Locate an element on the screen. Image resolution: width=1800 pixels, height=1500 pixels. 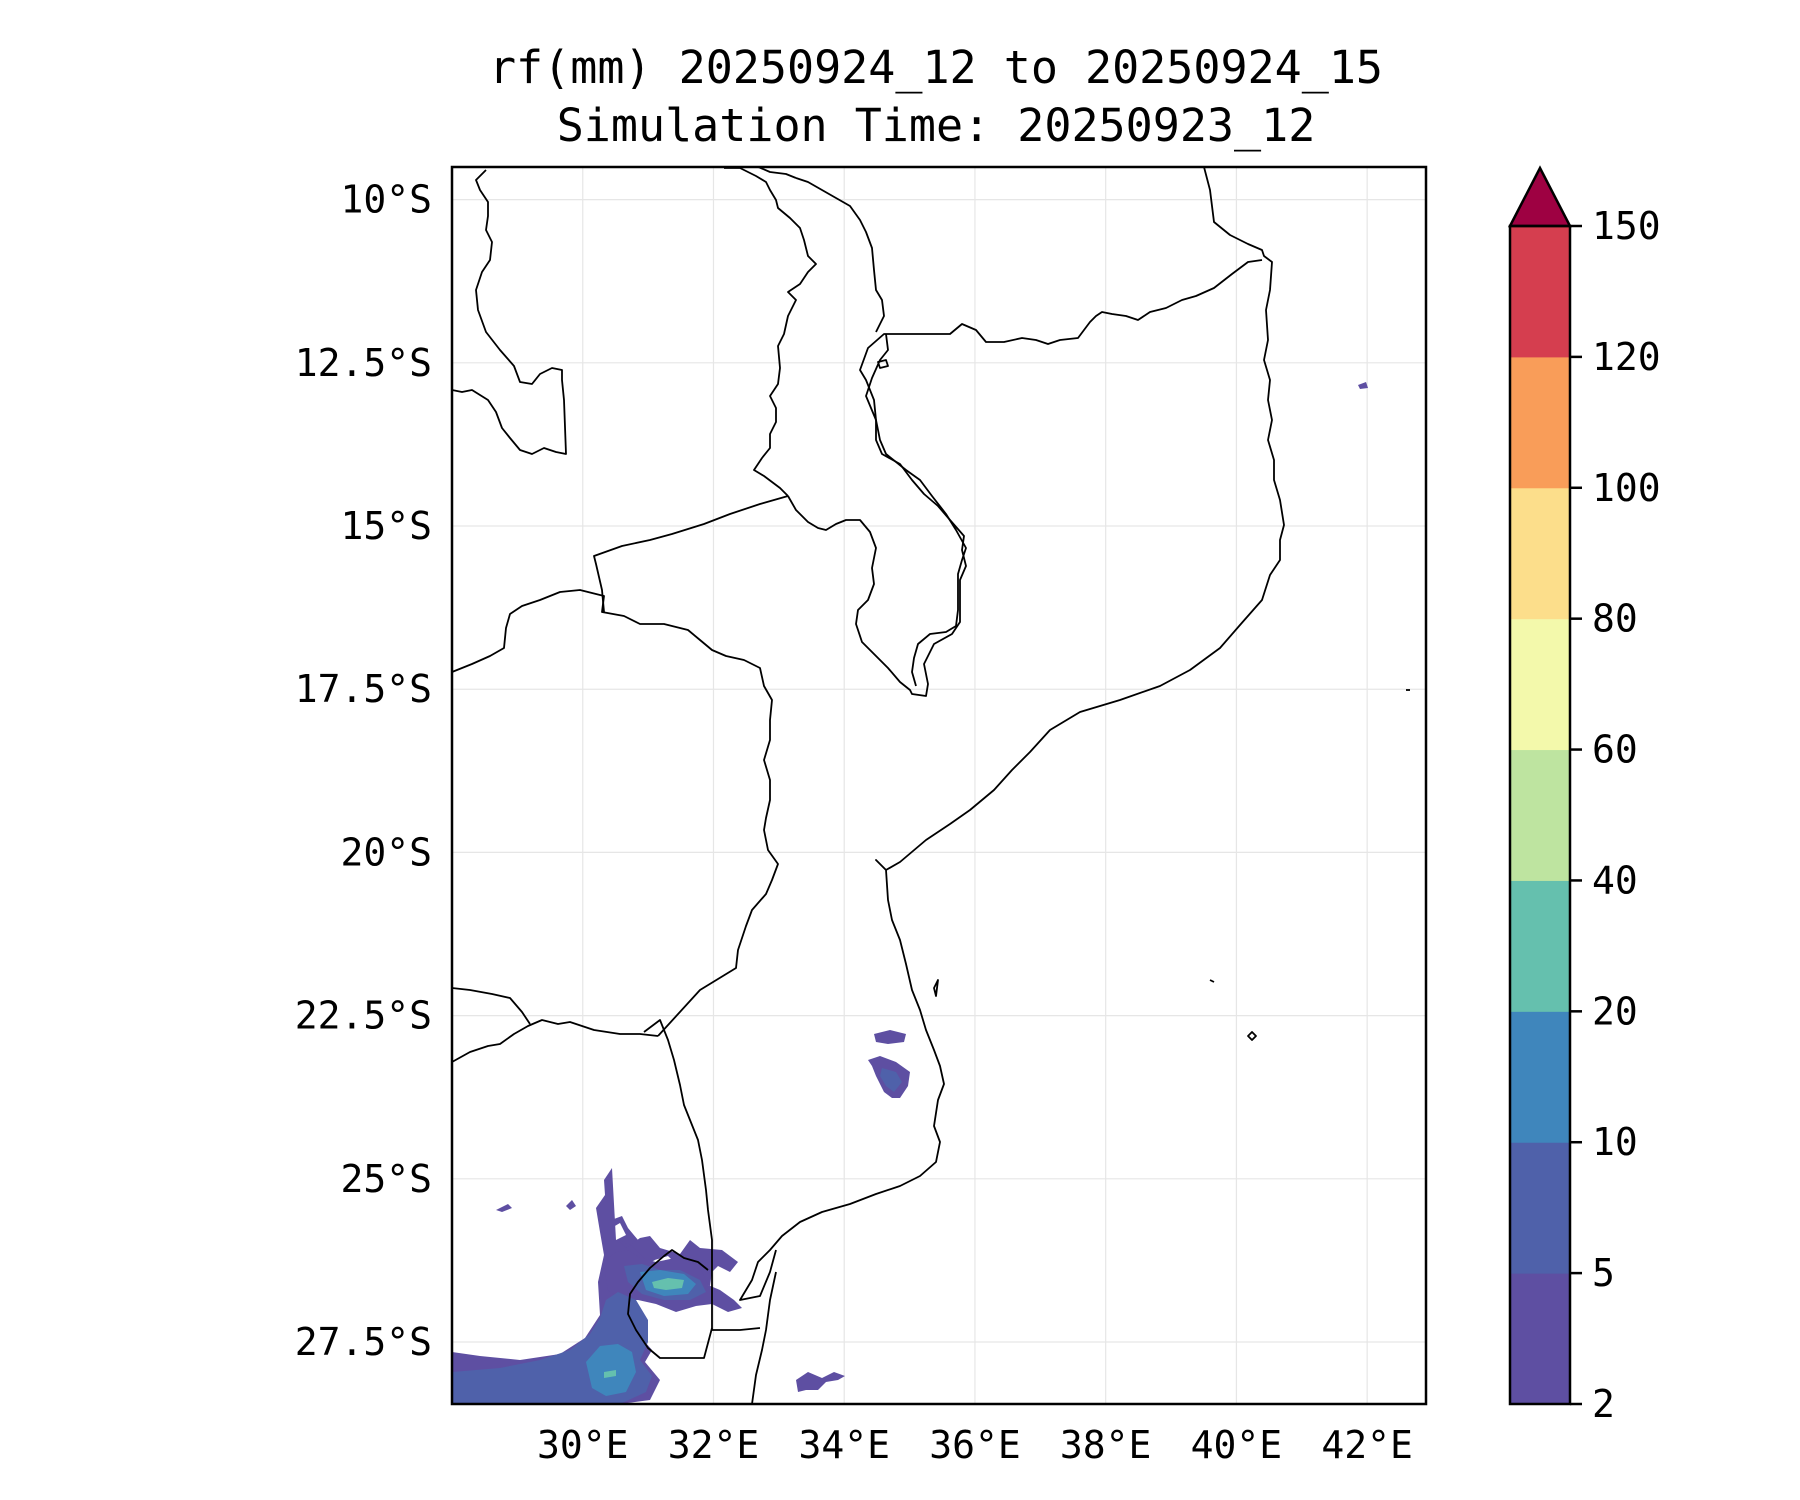
colorbar-tick-label: 80 is located at coordinates (1615, 619).